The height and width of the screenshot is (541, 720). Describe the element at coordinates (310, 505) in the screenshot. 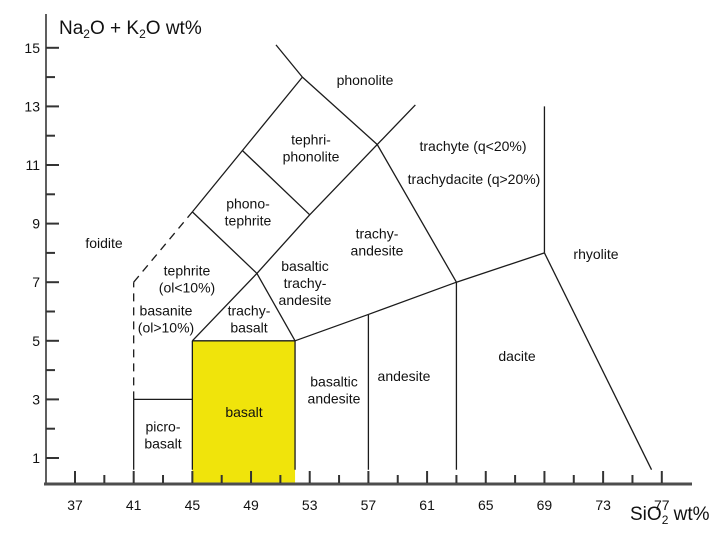

I see `x-tick-label: 53` at that location.